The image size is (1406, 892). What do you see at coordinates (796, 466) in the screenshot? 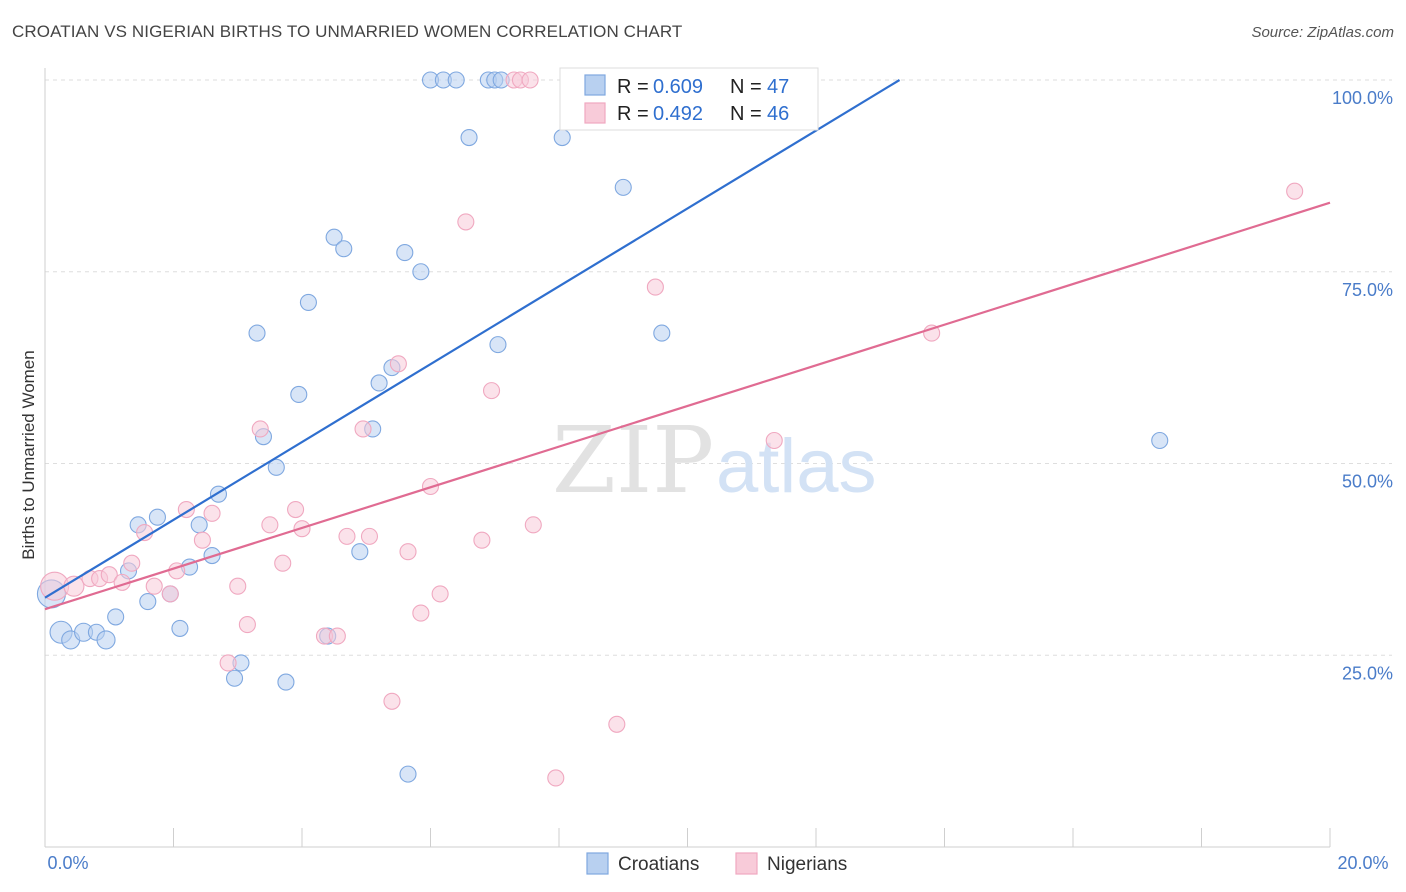
I see `watermark-atlas: atlas` at bounding box center [796, 466].